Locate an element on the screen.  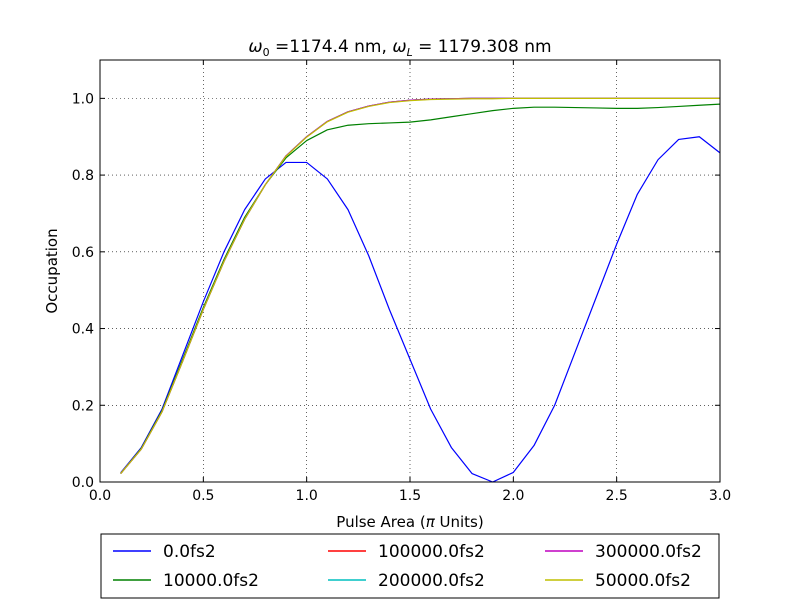
y-tick-label: 1.0 is located at coordinates (83, 99).